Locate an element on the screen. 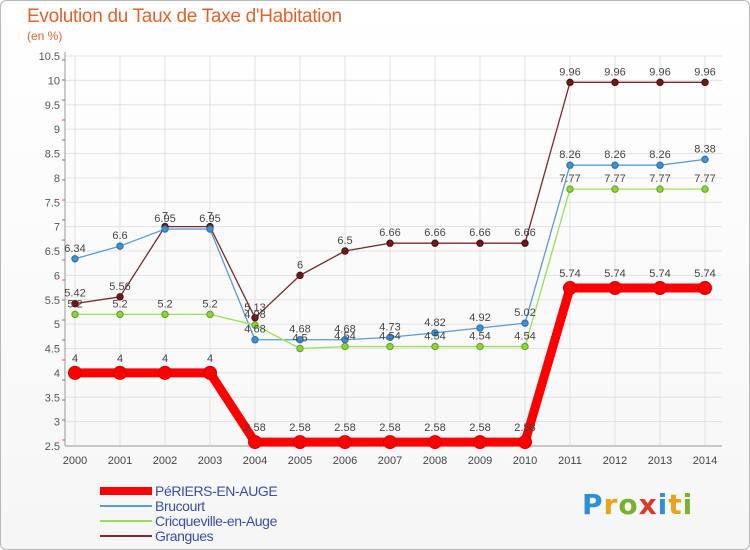 This screenshot has width=750, height=550. x-tick-label: 2004 is located at coordinates (255, 461).